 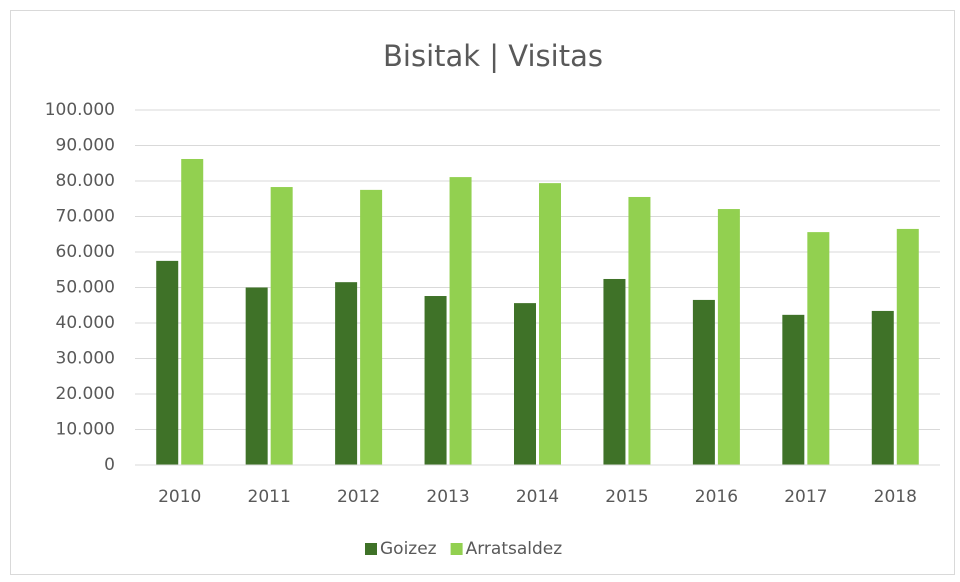 I want to click on y-tick-label: 20.000, so click(x=85, y=394).